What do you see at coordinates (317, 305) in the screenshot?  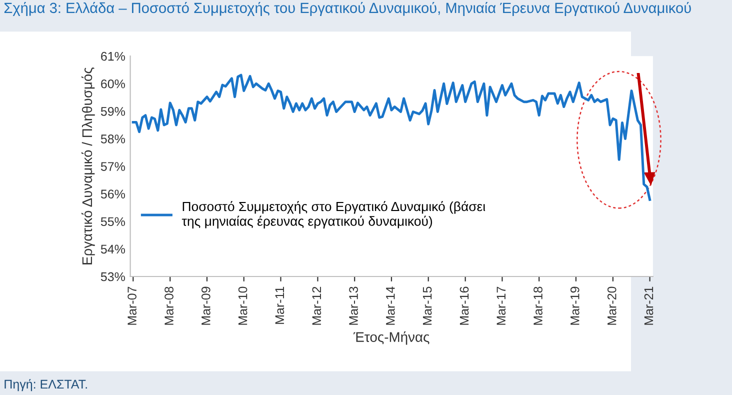 I see `x-tick-label: Mar-12` at bounding box center [317, 305].